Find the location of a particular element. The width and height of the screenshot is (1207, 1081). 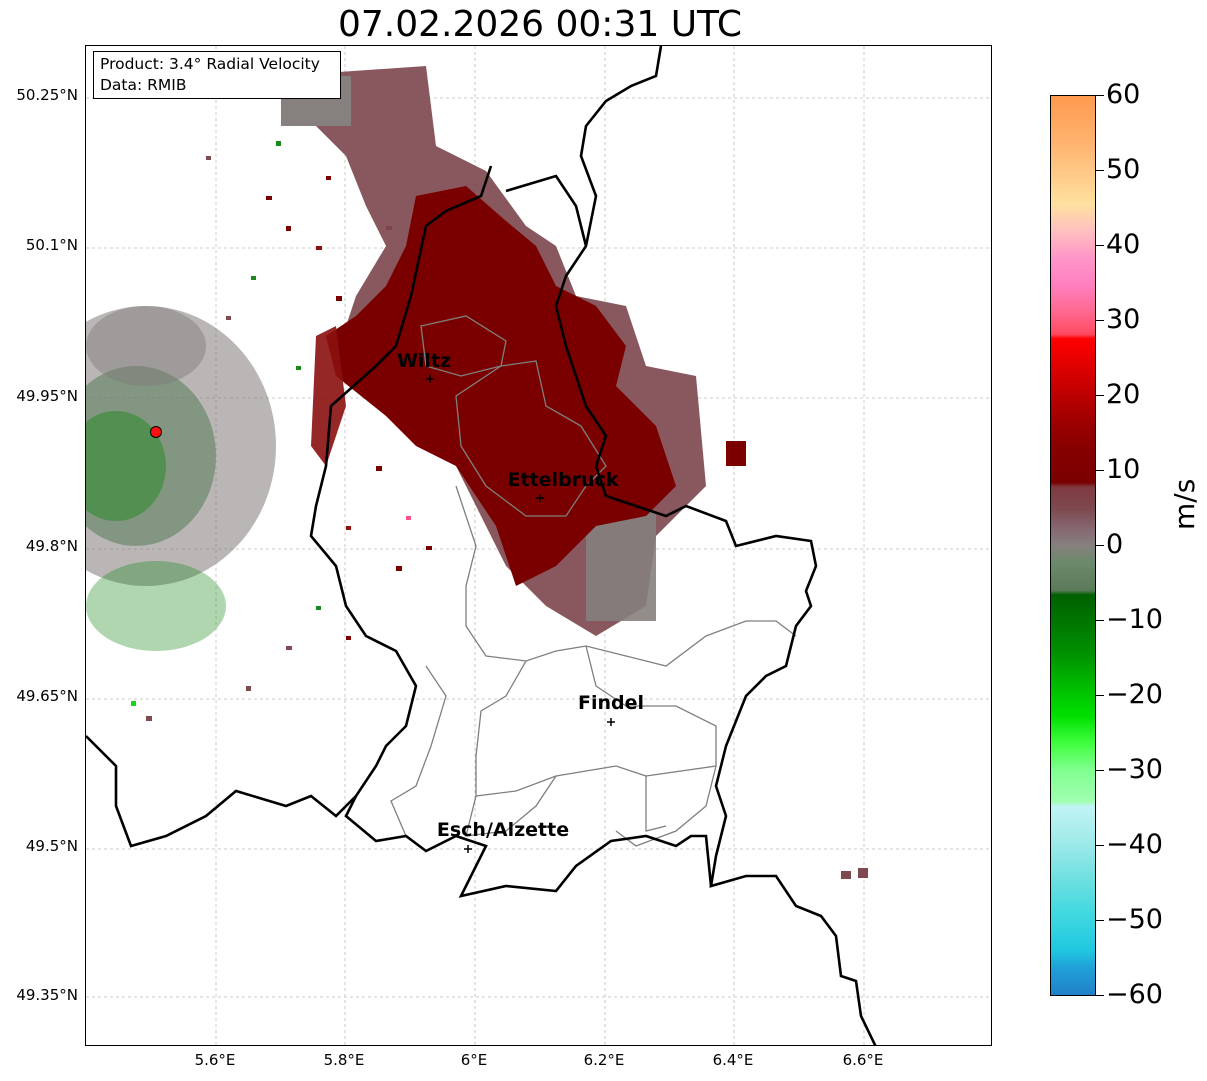

city-label-ettelbruck: Ettelbruck is located at coordinates (563, 480).